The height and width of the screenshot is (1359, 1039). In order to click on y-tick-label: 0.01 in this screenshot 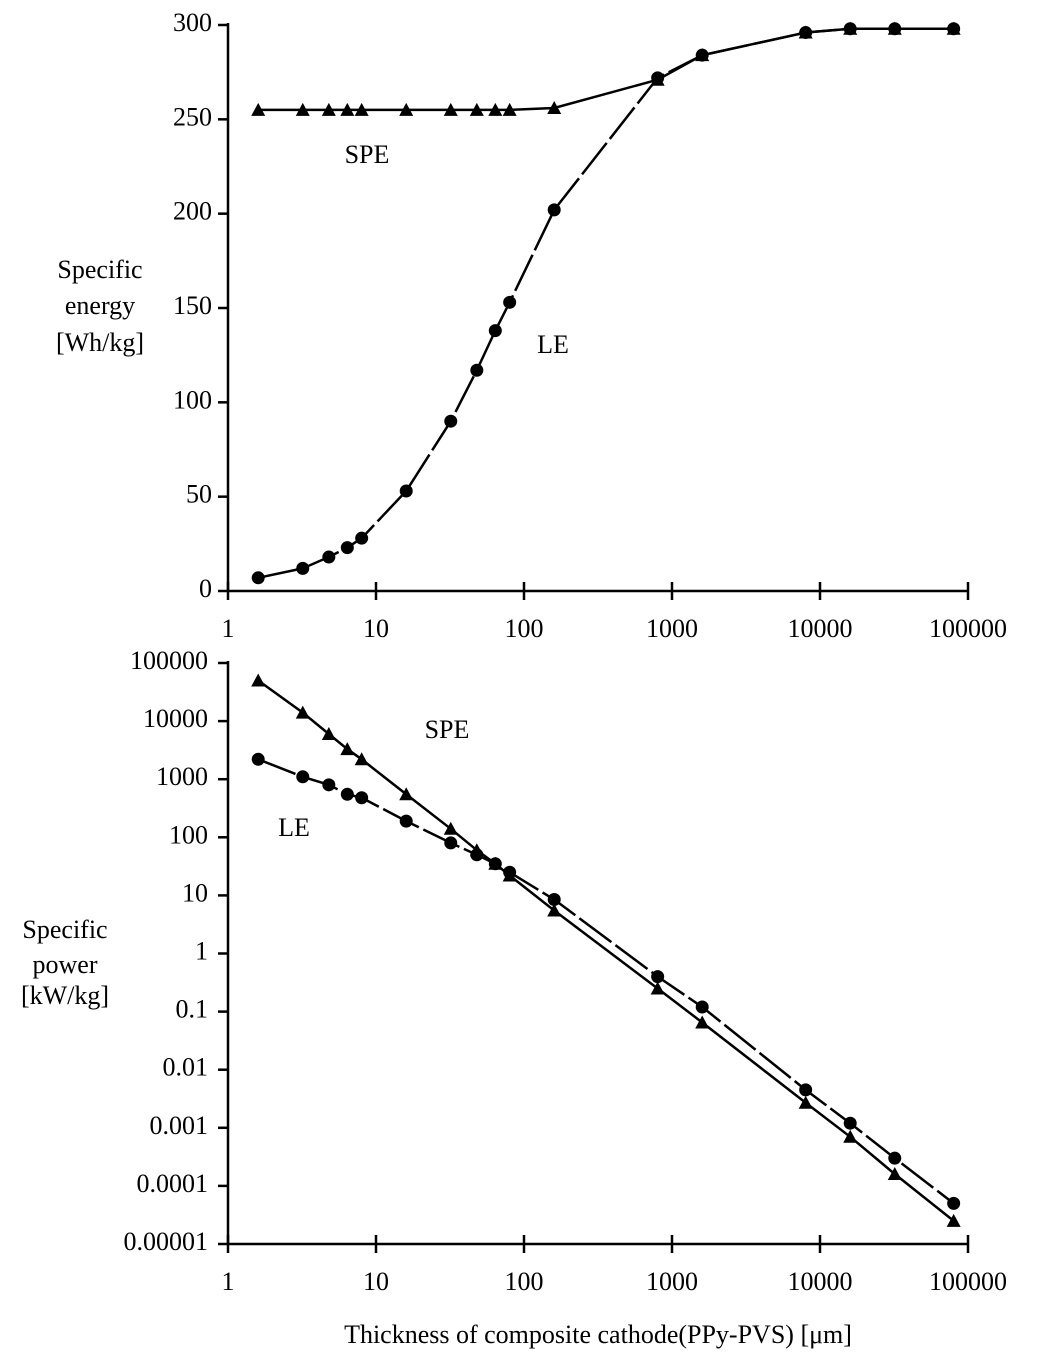, I will do `click(186, 1067)`.